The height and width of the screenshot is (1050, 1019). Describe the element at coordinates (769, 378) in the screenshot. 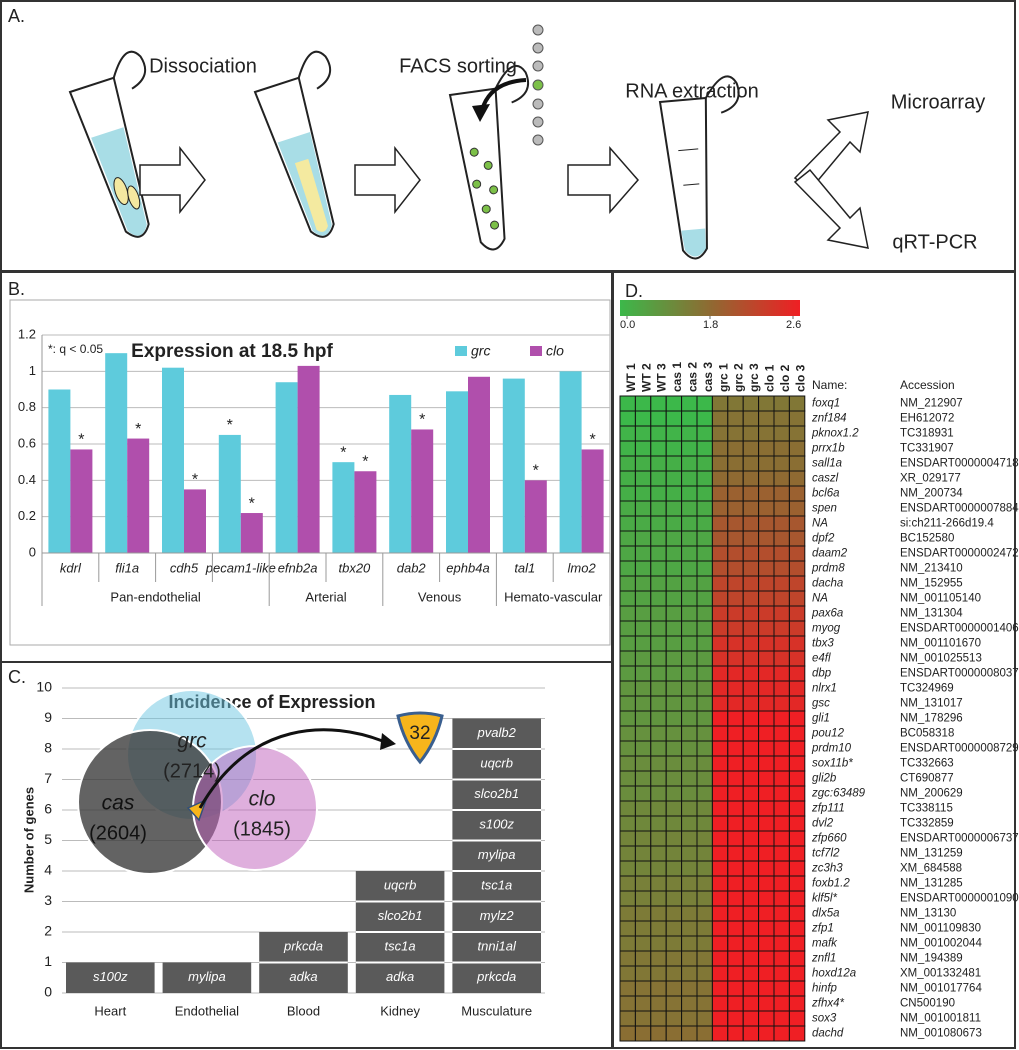

I see `column-label: clo 1` at that location.